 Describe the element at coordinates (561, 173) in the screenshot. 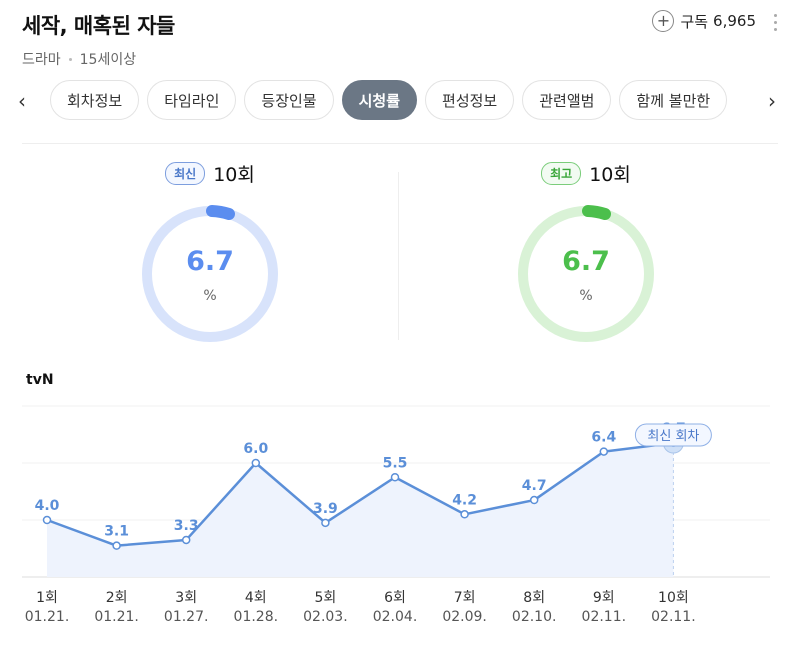

I see `best-badge: 최고` at that location.